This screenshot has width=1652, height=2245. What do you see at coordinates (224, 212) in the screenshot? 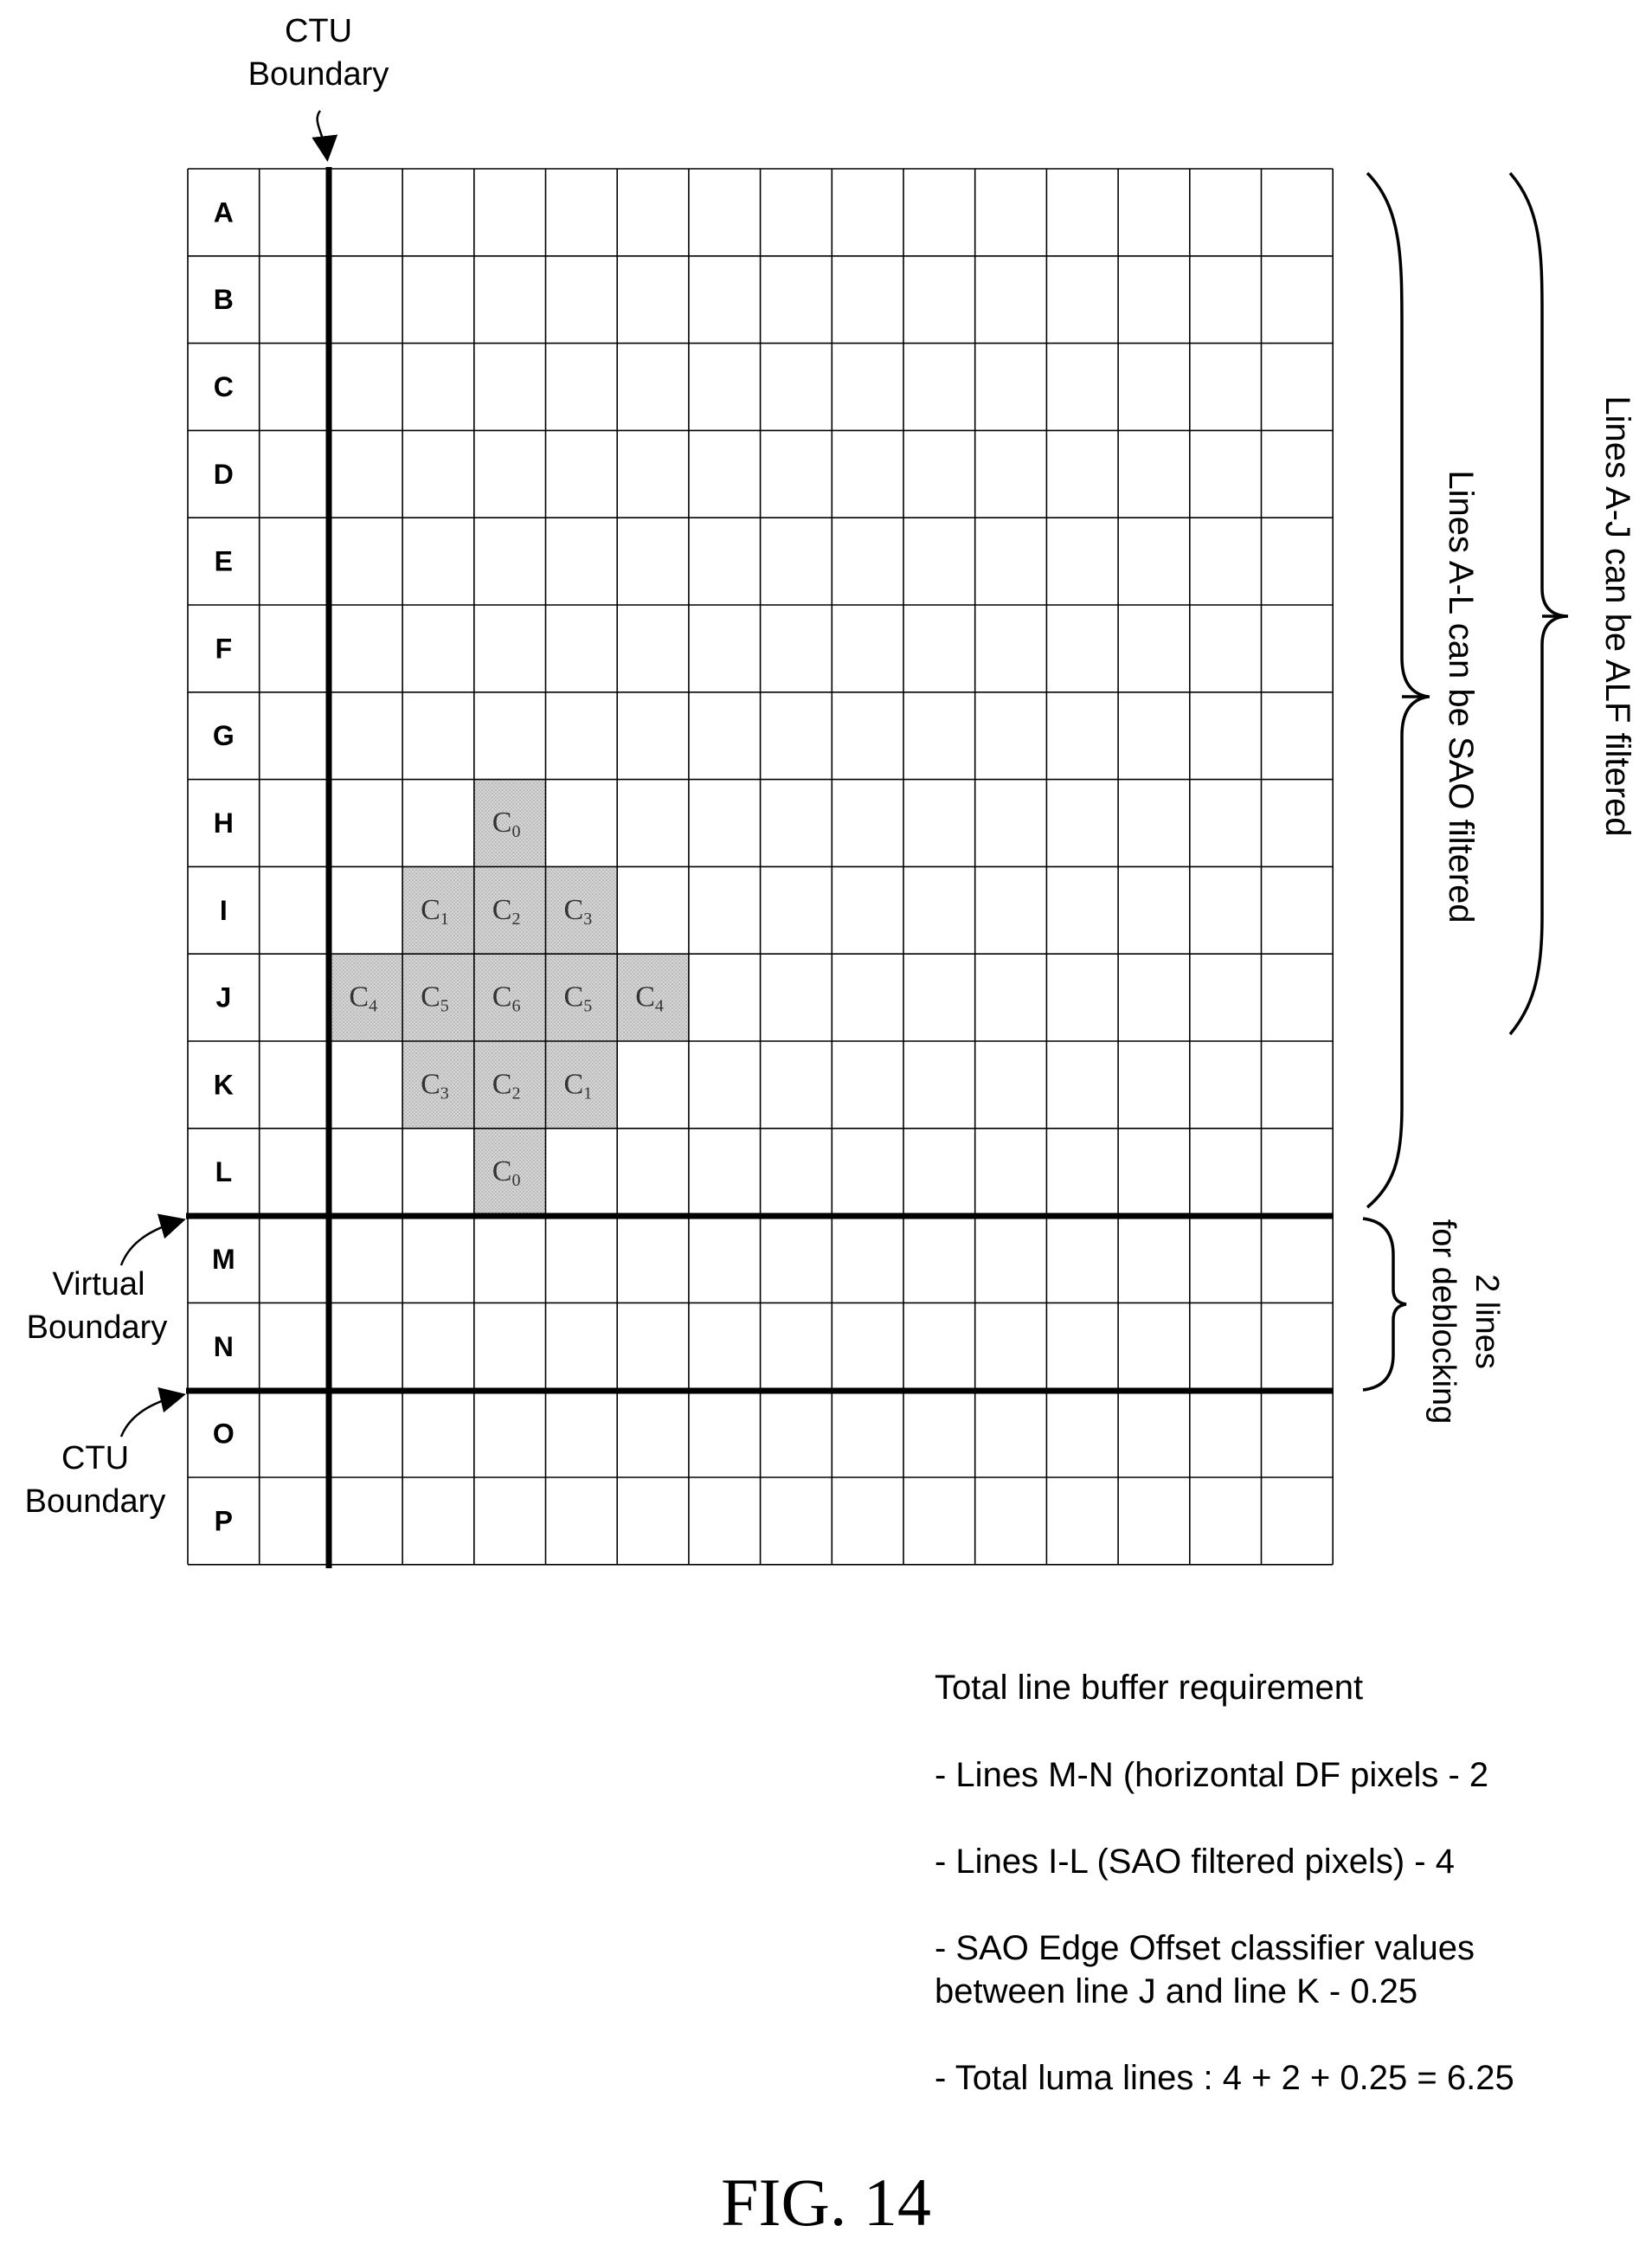
I see `row-label-a: A` at bounding box center [224, 212].